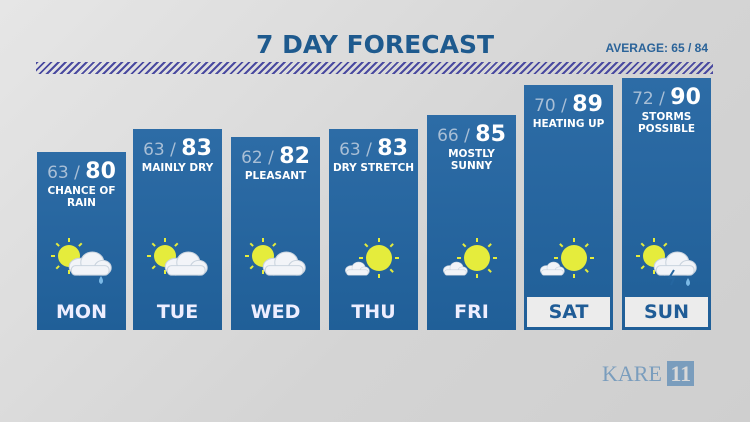  I want to click on day-label: THU, so click(373, 312).